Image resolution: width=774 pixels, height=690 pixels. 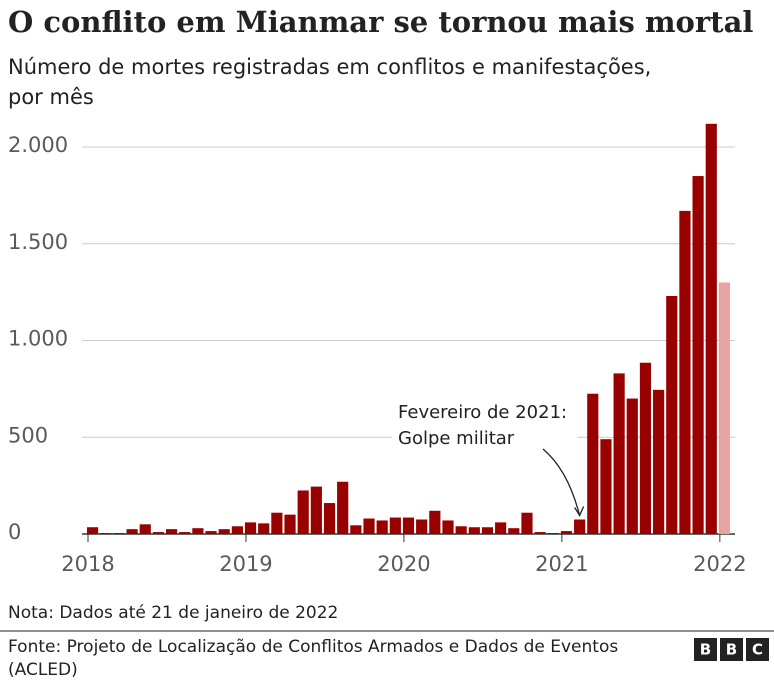 I want to click on y-tick-label: 1.000, so click(x=38, y=339).